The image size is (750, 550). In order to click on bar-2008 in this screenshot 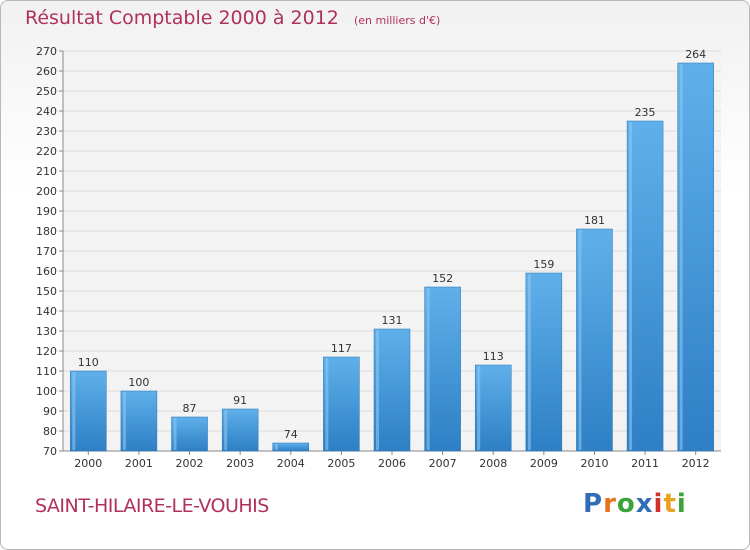, I will do `click(493, 408)`.